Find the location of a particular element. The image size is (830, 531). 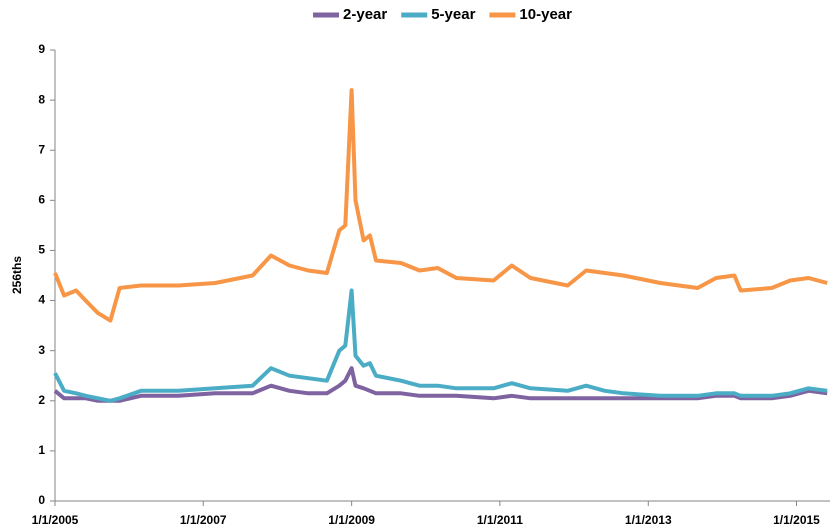

y-tick-label: 3 is located at coordinates (41, 350).